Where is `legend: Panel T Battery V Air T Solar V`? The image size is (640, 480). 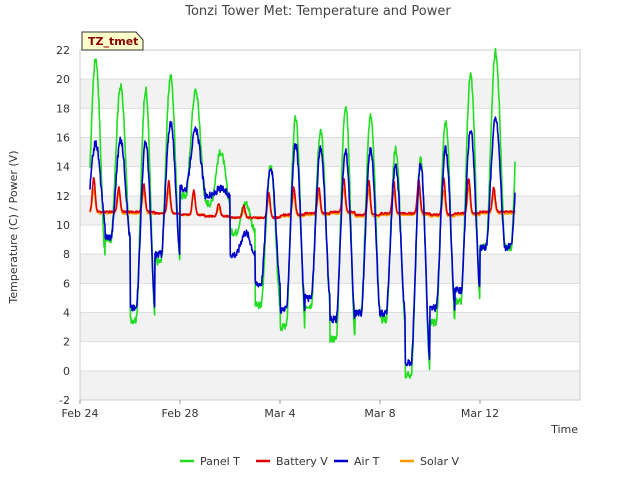 legend: Panel T Battery V Air T Solar V is located at coordinates (320, 461).